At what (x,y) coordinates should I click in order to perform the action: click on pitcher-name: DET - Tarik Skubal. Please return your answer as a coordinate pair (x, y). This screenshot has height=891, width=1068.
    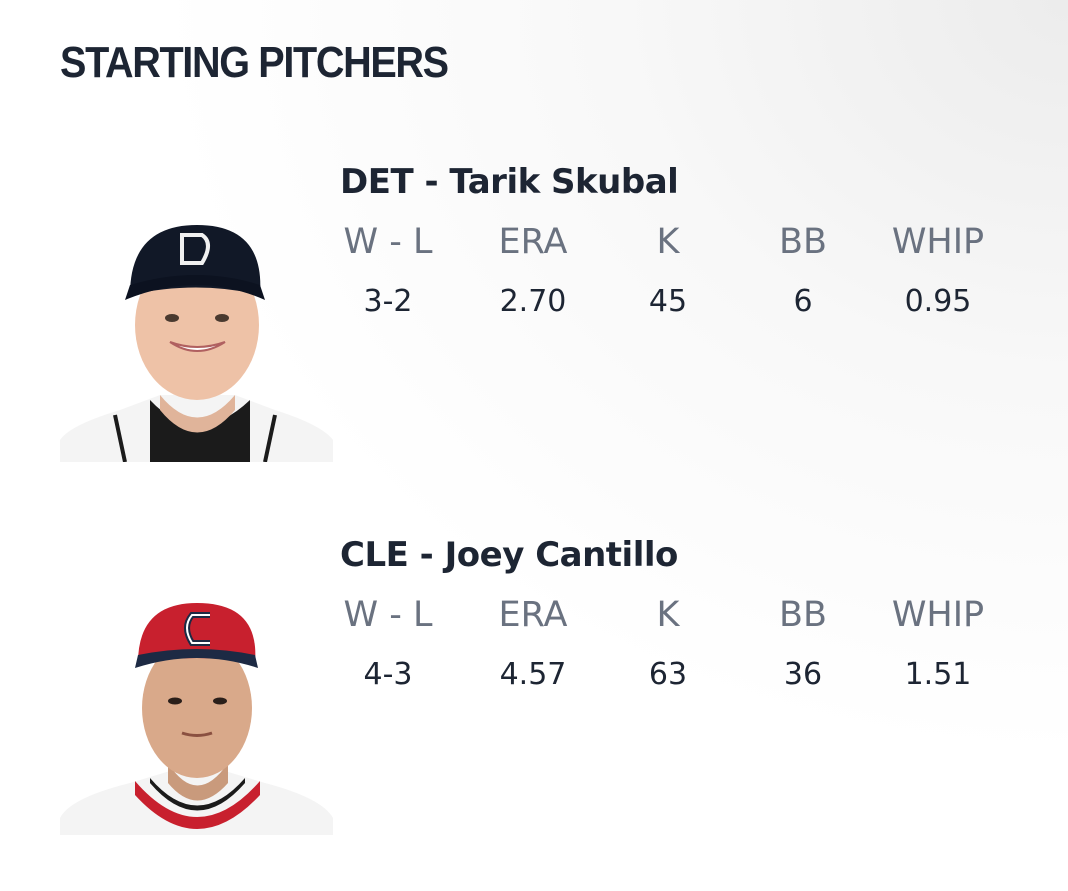
    Looking at the image, I should click on (509, 182).